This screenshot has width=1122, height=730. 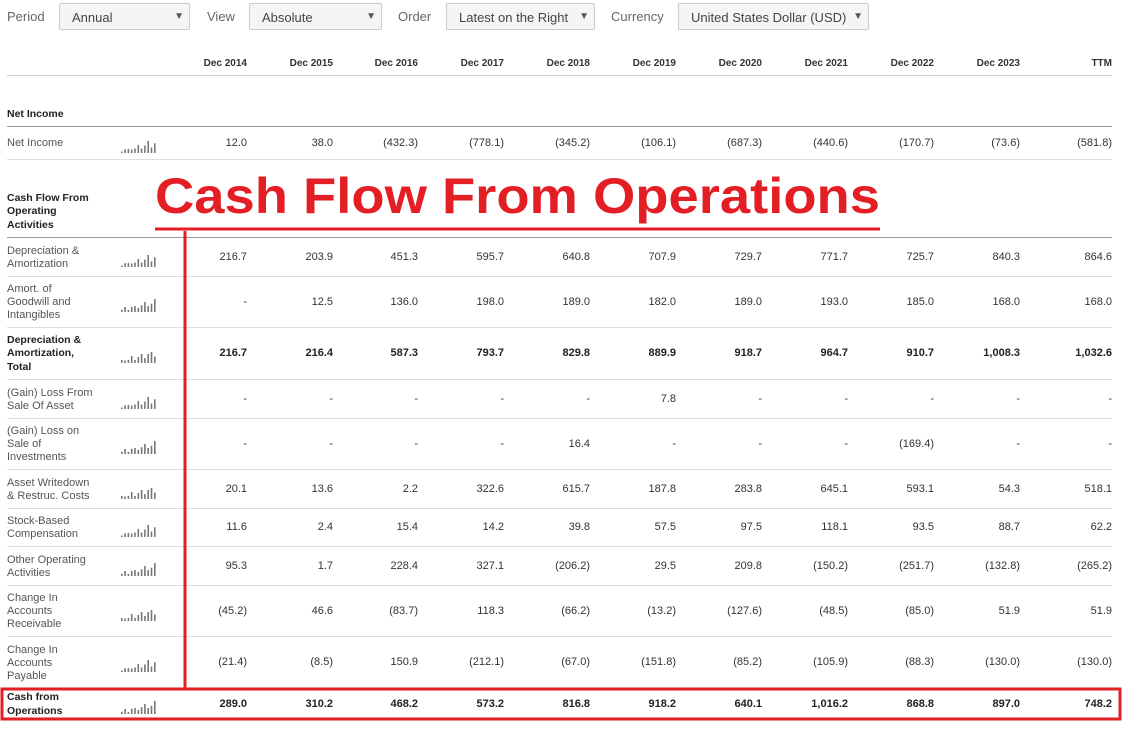 I want to click on cell: (130.0), so click(x=1002, y=662).